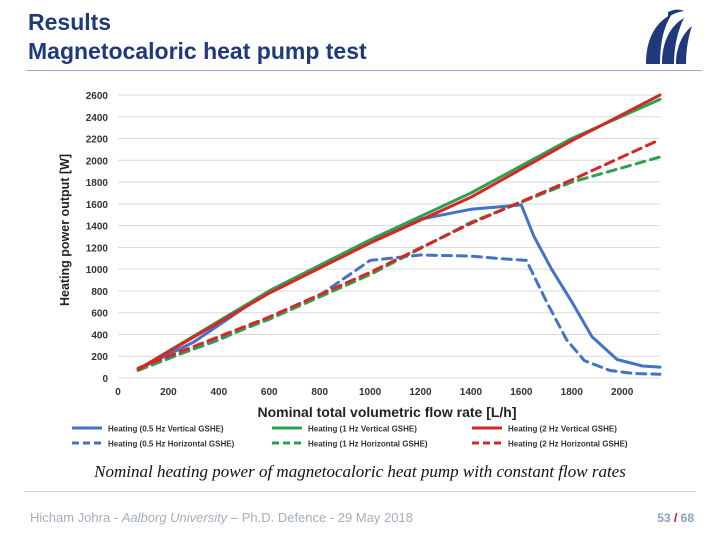 The width and height of the screenshot is (720, 540). What do you see at coordinates (171, 444) in the screenshot?
I see `legend-label-1: Heating (0.5 Hz Horizontal GSHE)` at bounding box center [171, 444].